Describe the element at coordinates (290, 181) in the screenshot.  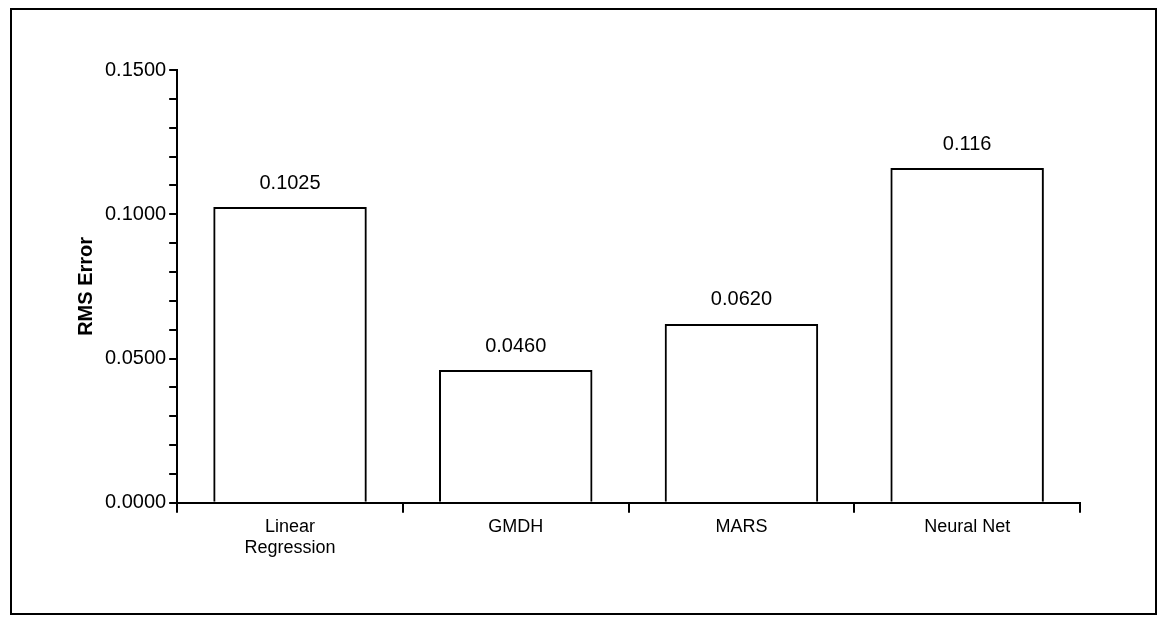
I see `data-label: 0.1025` at that location.